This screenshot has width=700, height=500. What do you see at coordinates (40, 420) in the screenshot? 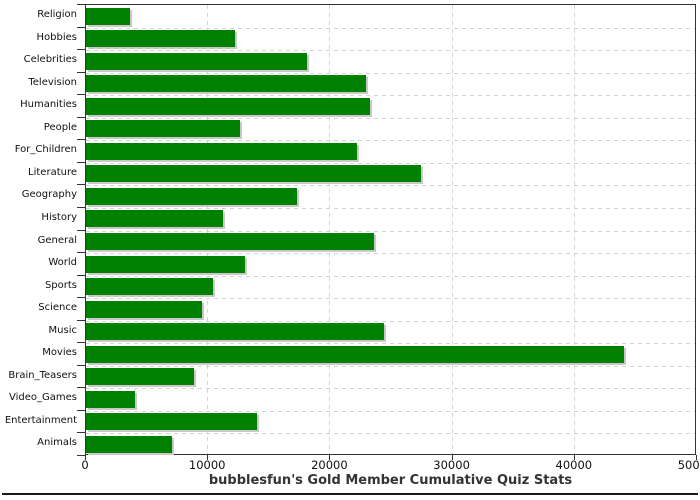
I see `category-label-entertainment: Entertainment` at bounding box center [40, 420].